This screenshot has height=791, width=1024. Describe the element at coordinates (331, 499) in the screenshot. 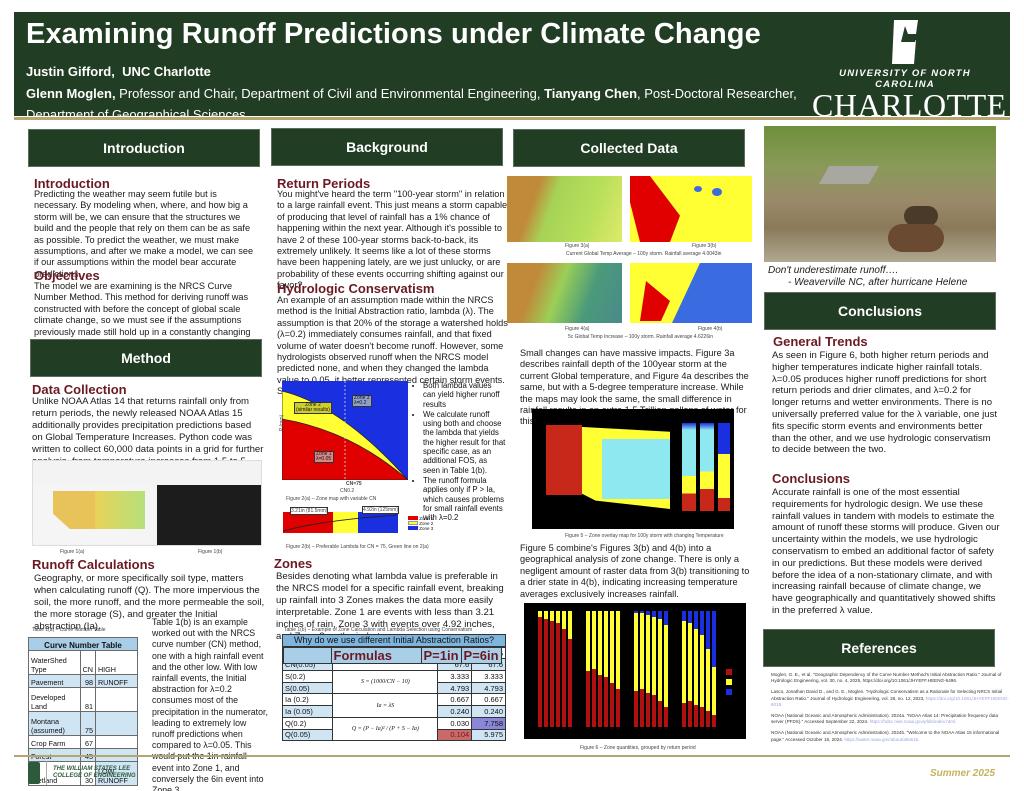

I see `fig2a-caption: Figure 2(a) – Zone map with variable CN` at that location.